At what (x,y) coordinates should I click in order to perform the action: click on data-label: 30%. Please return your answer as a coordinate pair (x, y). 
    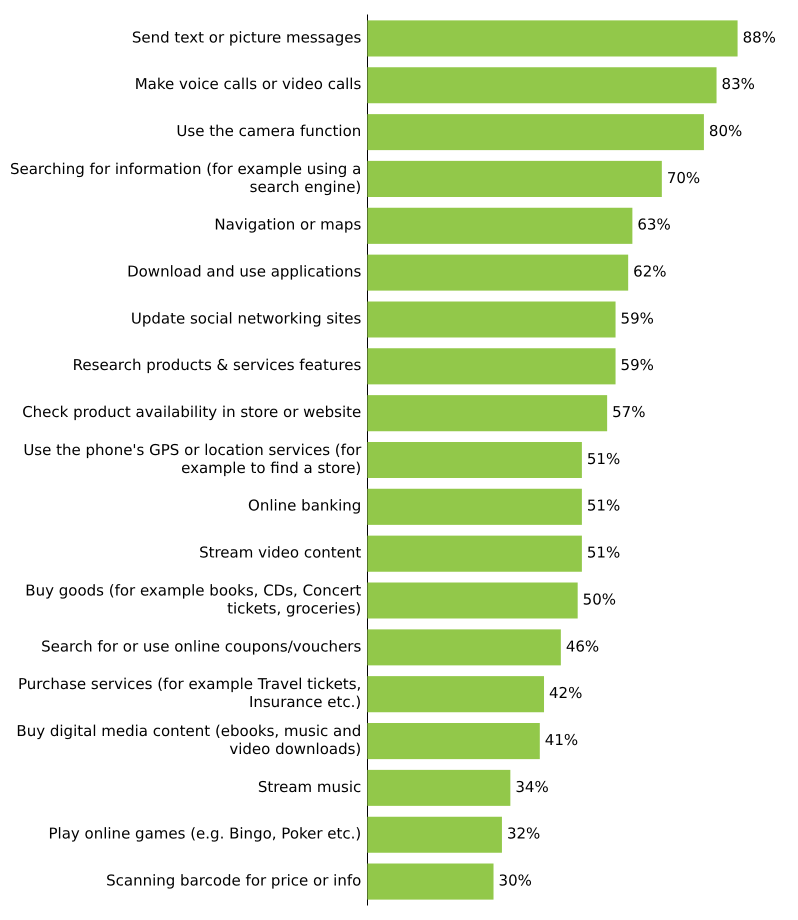
    Looking at the image, I should click on (515, 880).